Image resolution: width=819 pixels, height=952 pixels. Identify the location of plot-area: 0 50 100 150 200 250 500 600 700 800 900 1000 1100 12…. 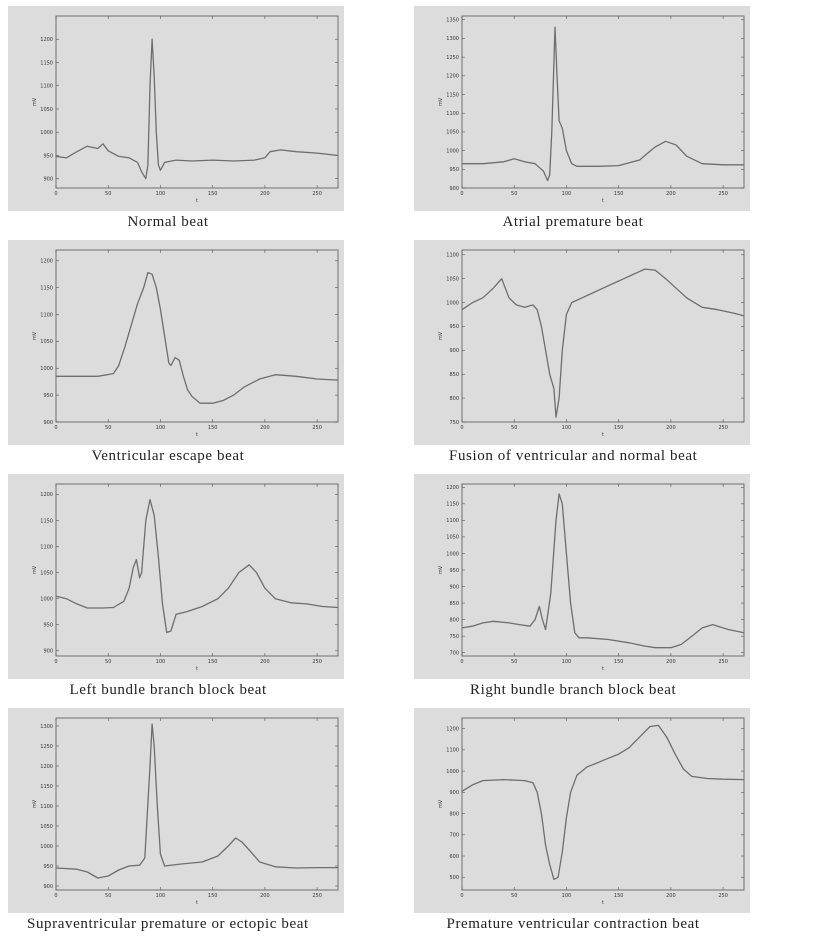
(582, 810).